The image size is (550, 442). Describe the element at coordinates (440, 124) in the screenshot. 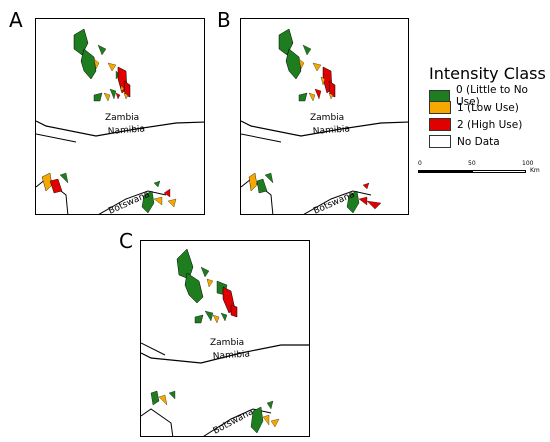

I see `legend-swatch-red` at that location.